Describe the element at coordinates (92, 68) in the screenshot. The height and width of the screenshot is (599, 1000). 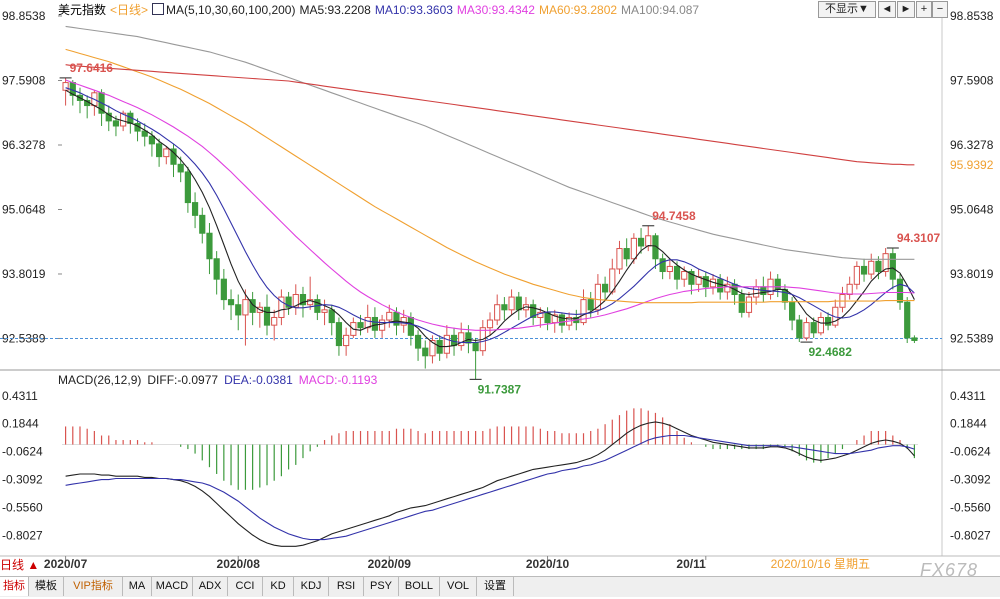
I see `extreme-label: 97.6416` at that location.